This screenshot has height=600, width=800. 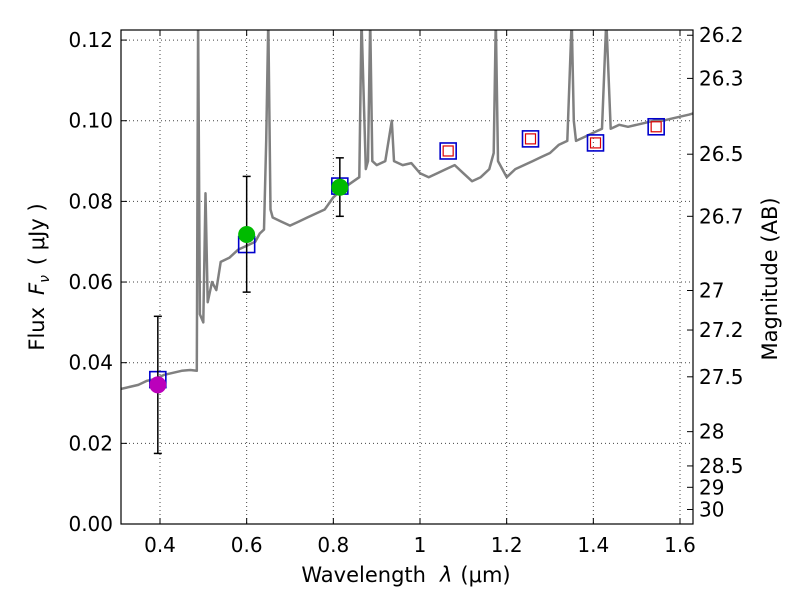 What do you see at coordinates (711, 291) in the screenshot?
I see `y2-tick-label: 27` at bounding box center [711, 291].